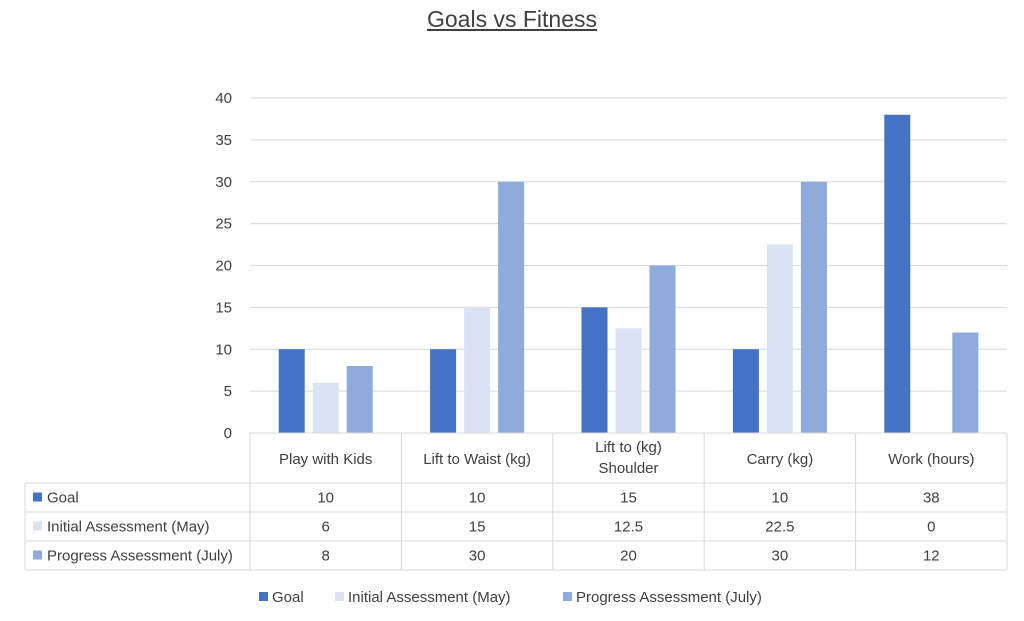  What do you see at coordinates (325, 459) in the screenshot?
I see `category-label: Play with Kids` at bounding box center [325, 459].